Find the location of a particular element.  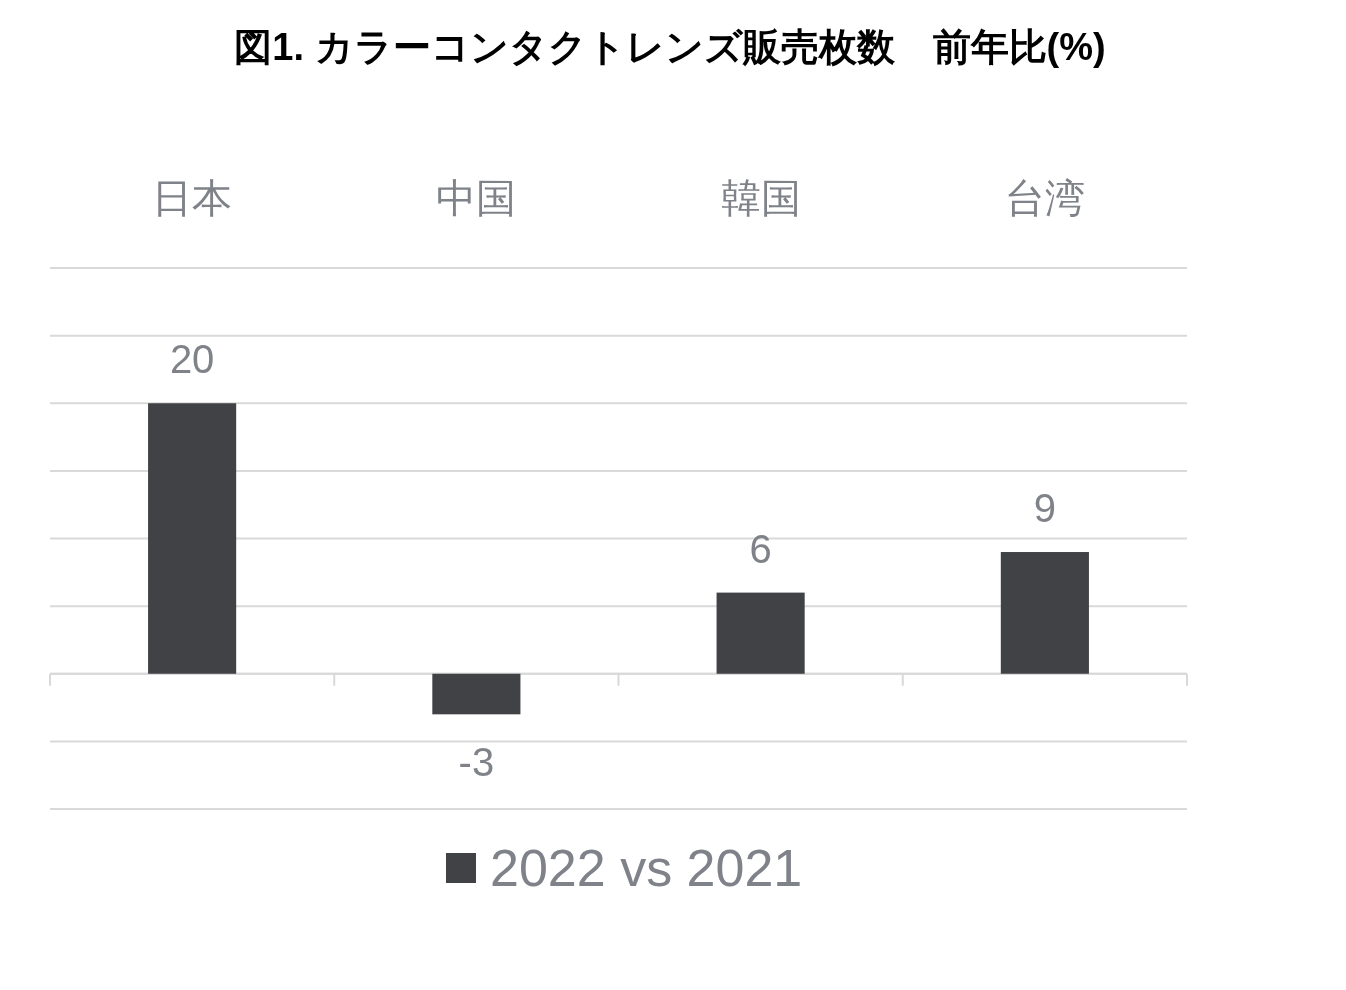

x-tick-label: 日本 is located at coordinates (192, 198).